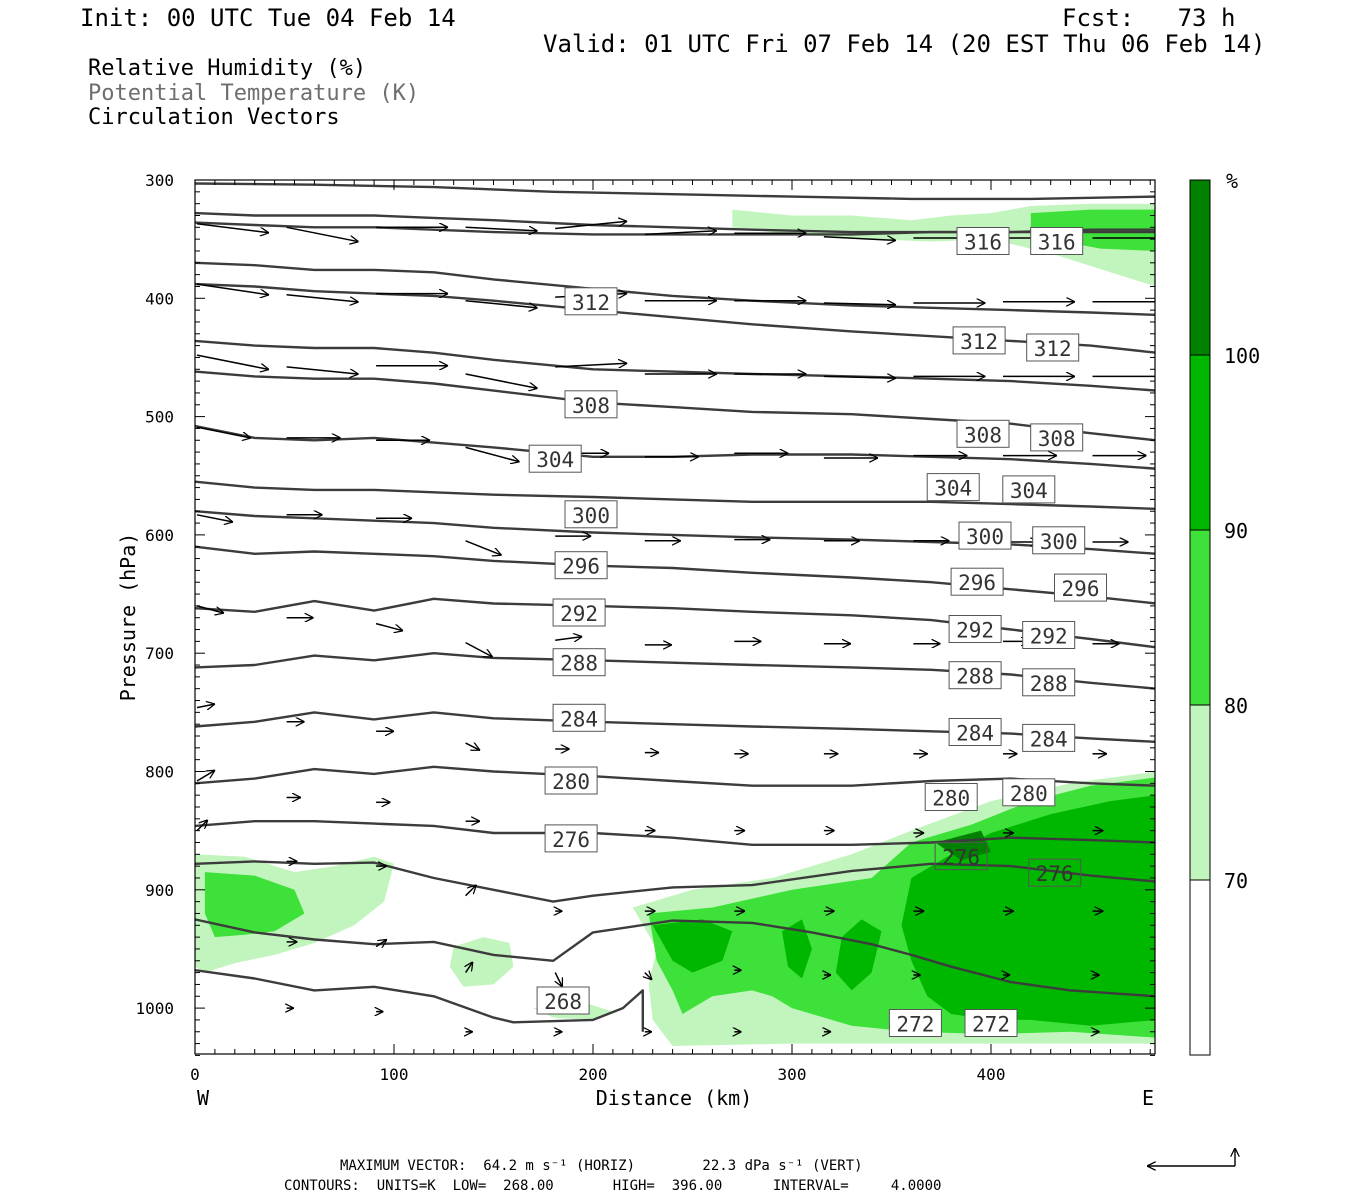  Describe the element at coordinates (394, 1074) in the screenshot. I see `x-tick-label: 100` at that location.